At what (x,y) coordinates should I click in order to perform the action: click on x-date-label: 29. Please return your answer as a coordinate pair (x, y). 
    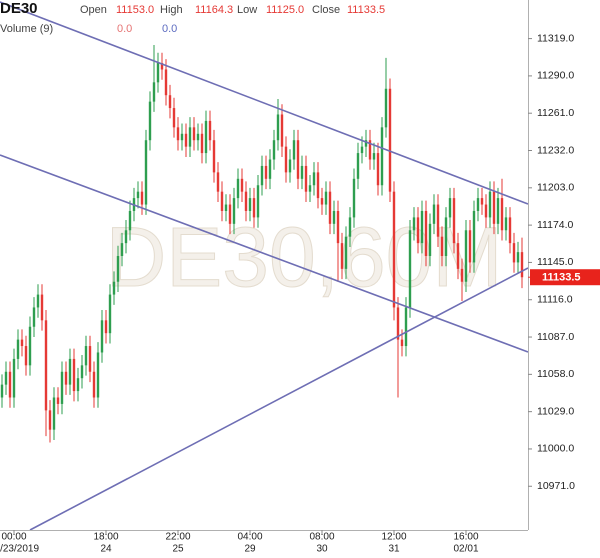
    Looking at the image, I should click on (250, 549).